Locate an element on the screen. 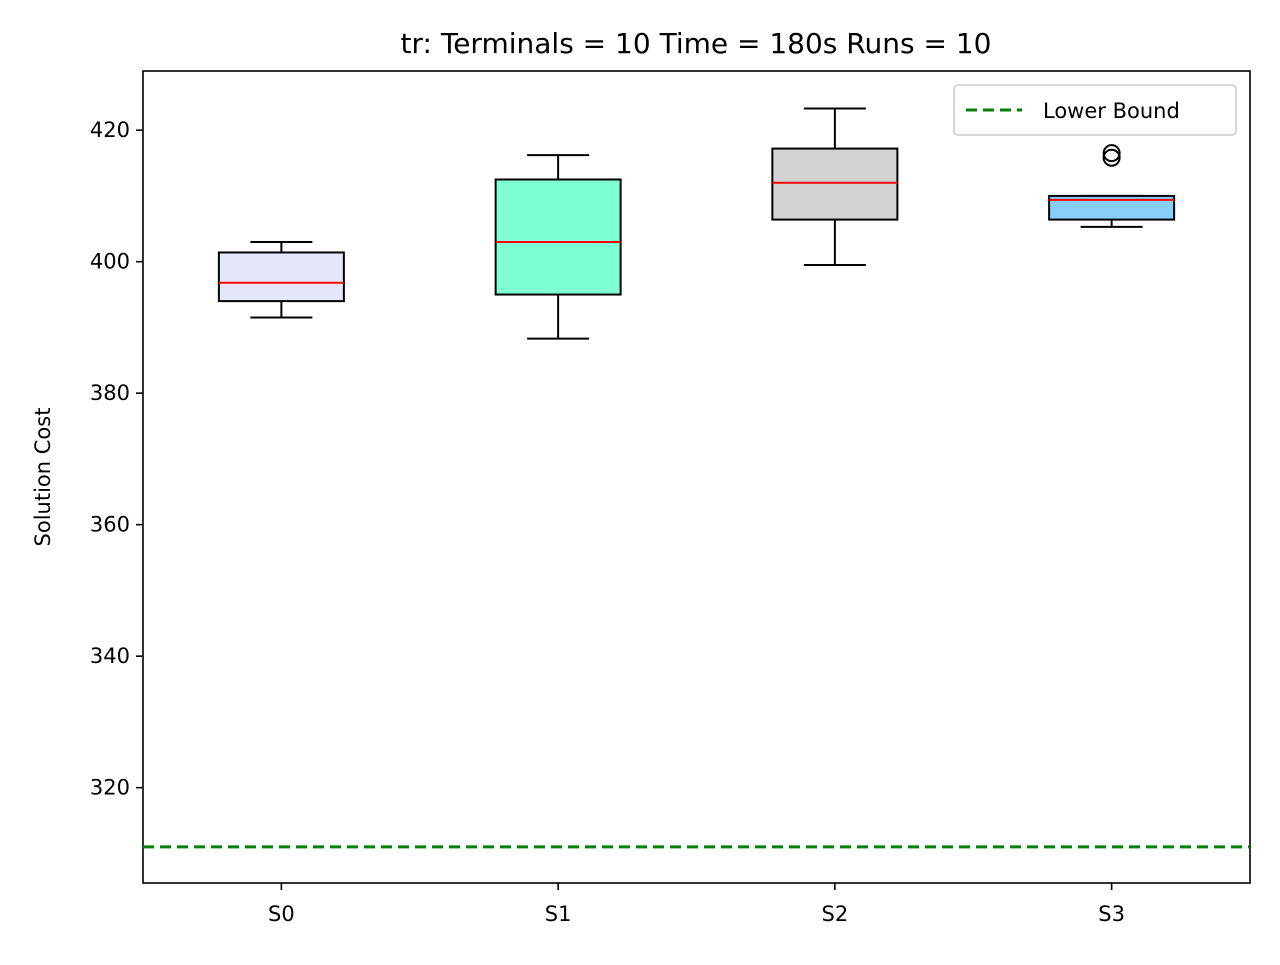 This screenshot has width=1280, height=965. legend: Lower Bound is located at coordinates (1095, 110).